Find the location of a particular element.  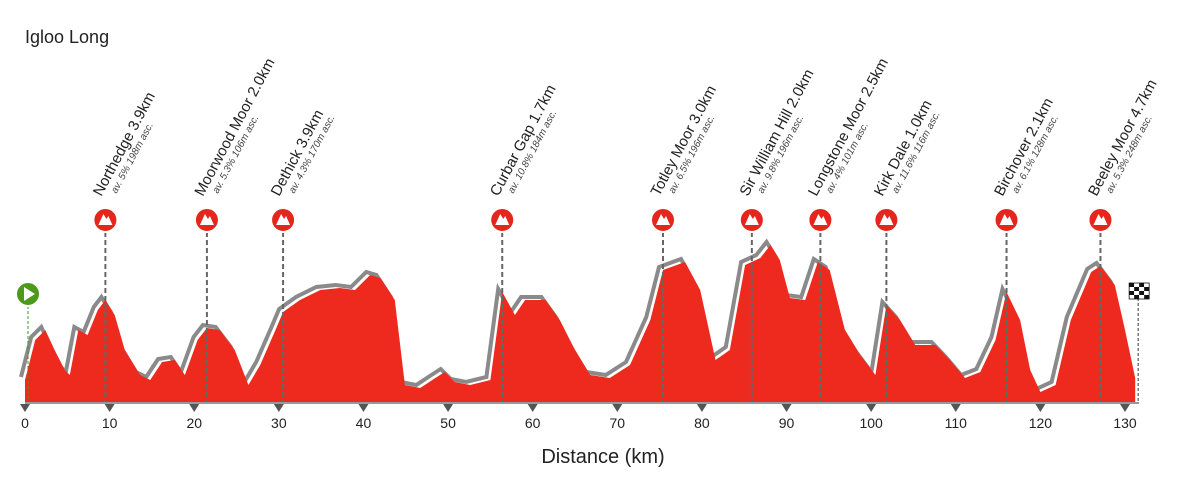

x-tick-label: 110 is located at coordinates (956, 423).